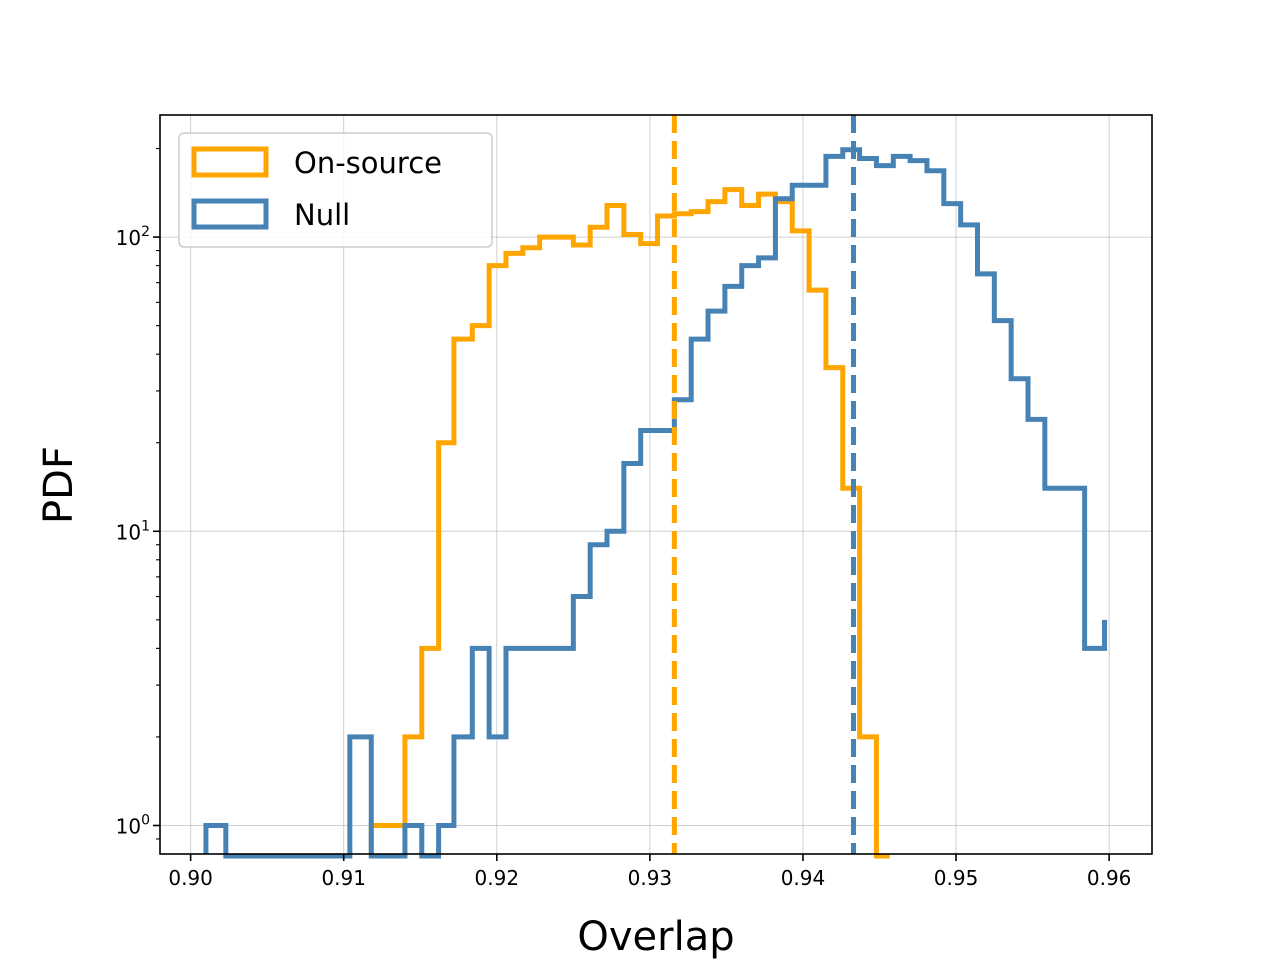  I want to click on y-tick-label: 10², so click(133, 237).